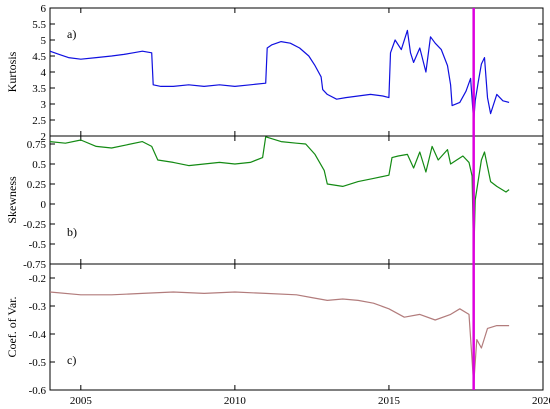 The height and width of the screenshot is (409, 550). What do you see at coordinates (37, 145) in the screenshot?
I see `skewness-y-tick-label: 0.75` at bounding box center [37, 145].